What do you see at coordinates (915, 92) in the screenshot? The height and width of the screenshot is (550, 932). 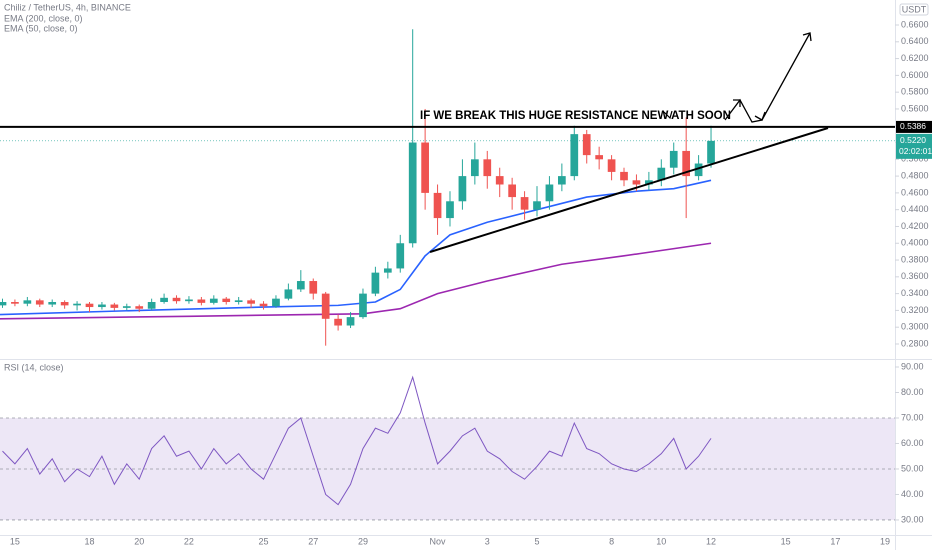 I see `y-tick-label: 0.5800` at bounding box center [915, 92].